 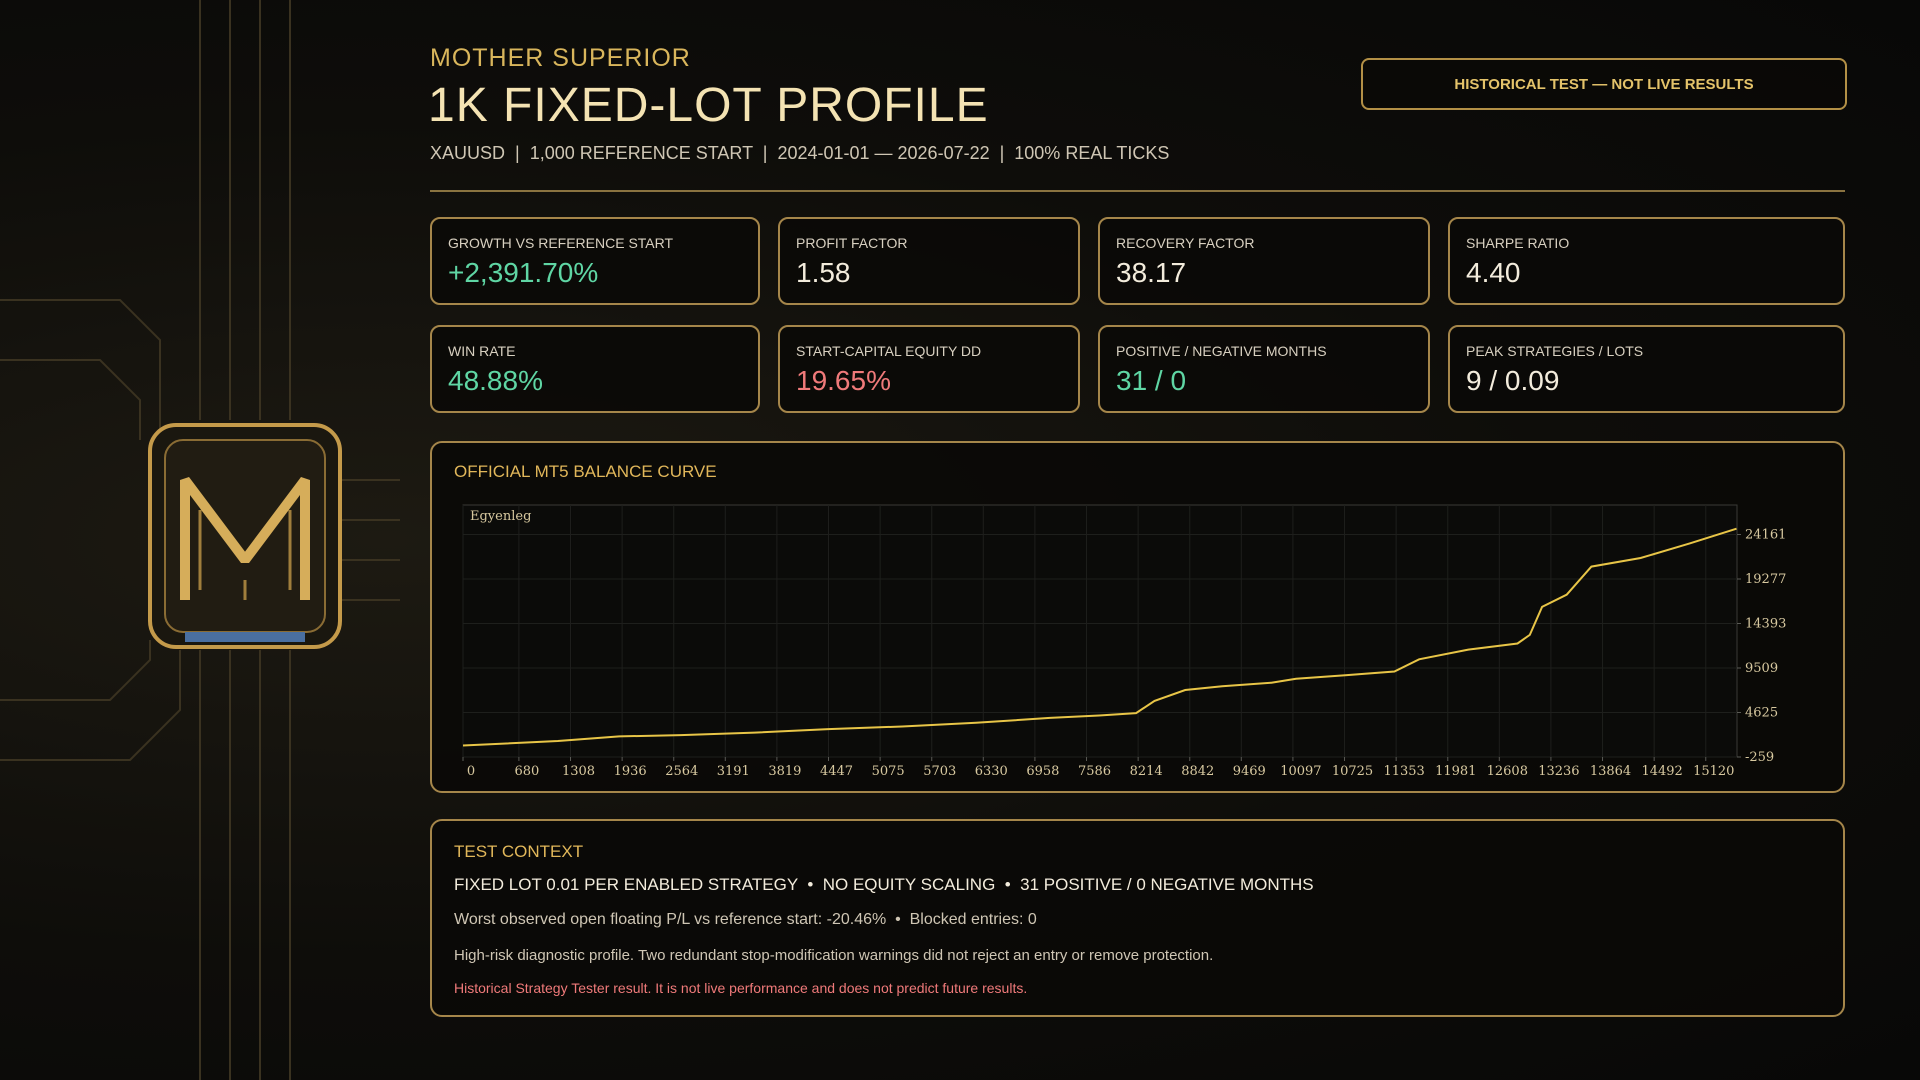 I want to click on stat-value: 38.17, so click(x=1151, y=272).